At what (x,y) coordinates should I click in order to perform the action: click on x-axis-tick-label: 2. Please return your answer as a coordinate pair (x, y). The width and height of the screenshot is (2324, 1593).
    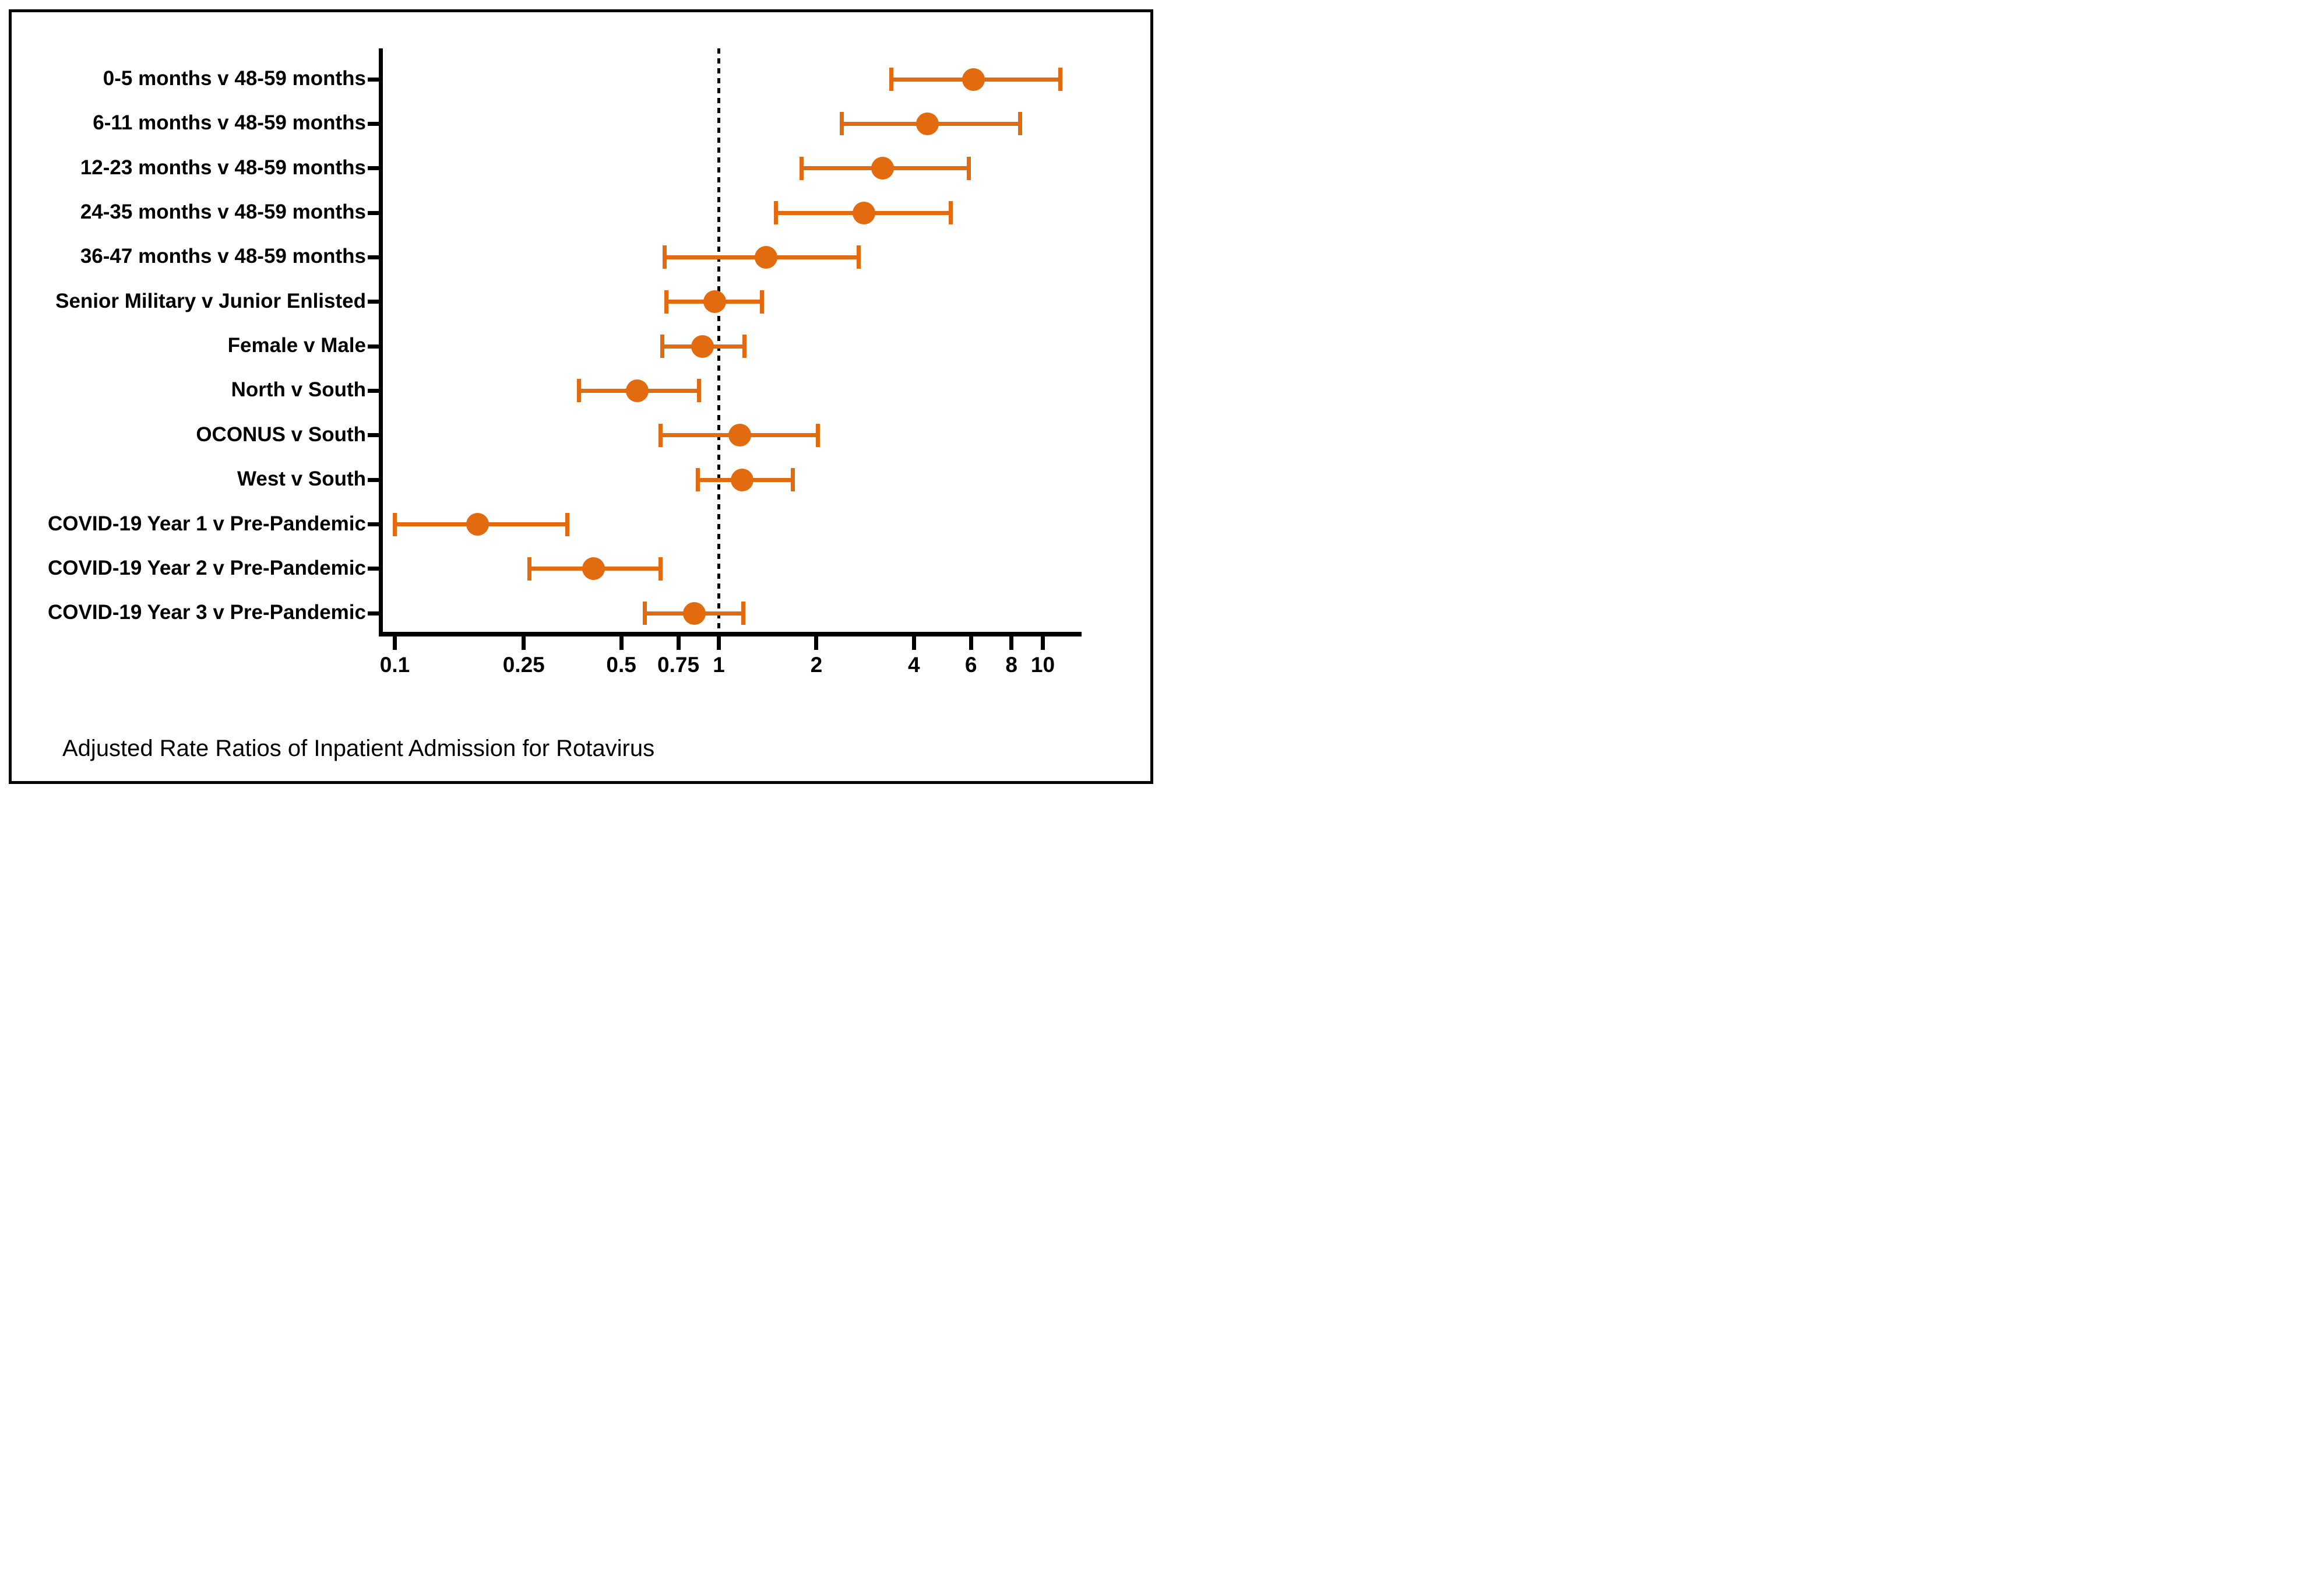
    Looking at the image, I should click on (816, 665).